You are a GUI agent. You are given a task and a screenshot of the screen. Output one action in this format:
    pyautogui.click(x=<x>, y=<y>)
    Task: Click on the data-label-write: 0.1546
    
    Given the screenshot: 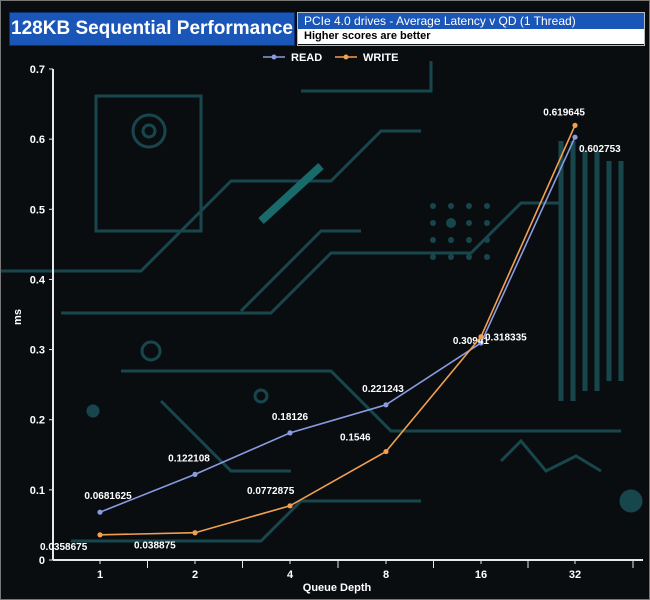 What is the action you would take?
    pyautogui.click(x=355, y=438)
    